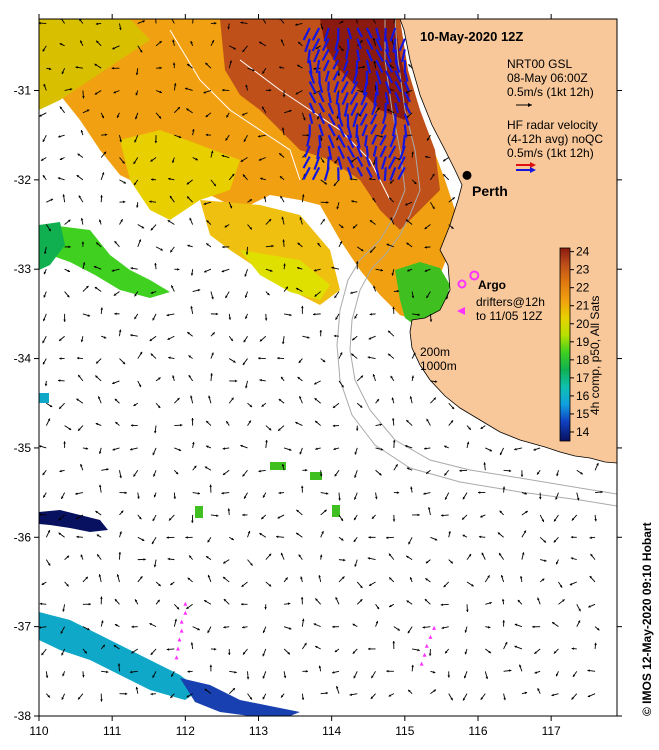 The height and width of the screenshot is (750, 659). I want to click on drifter-position, so click(178, 648).